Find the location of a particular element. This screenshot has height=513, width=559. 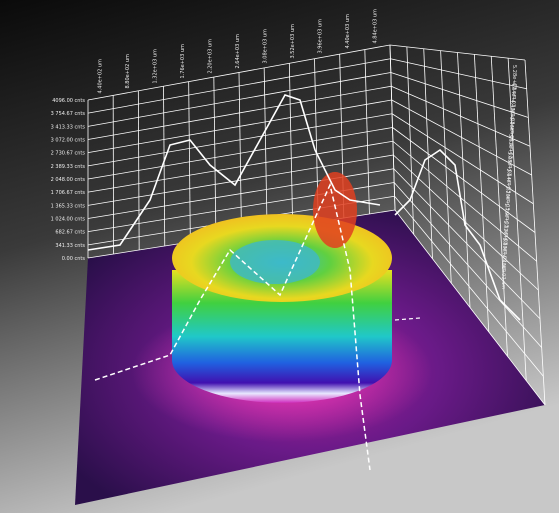

z-label: 4096.00 cnts is located at coordinates (68, 101).